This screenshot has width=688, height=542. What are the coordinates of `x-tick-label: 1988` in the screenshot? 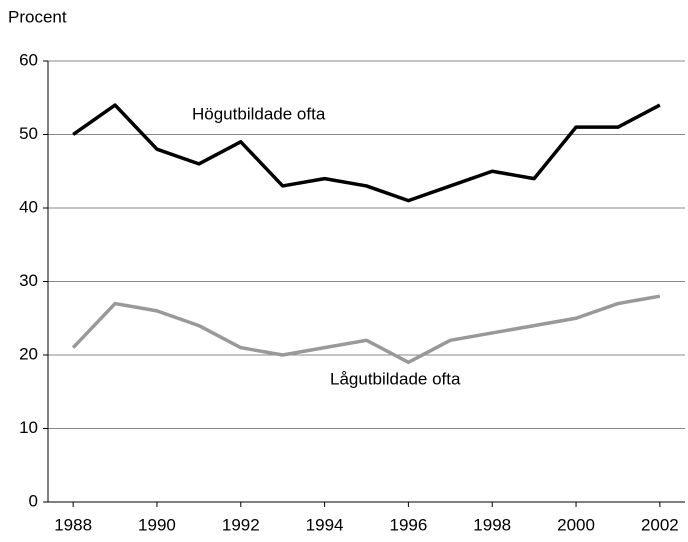 It's located at (73, 524).